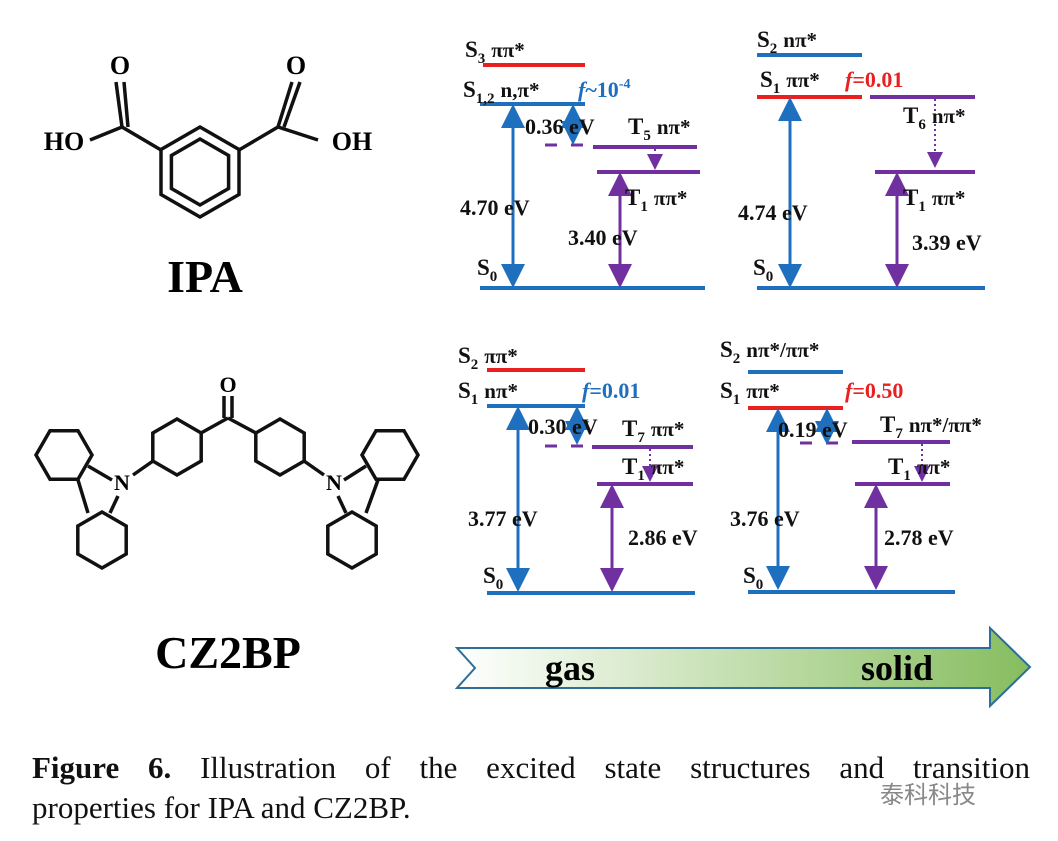 The width and height of the screenshot is (1058, 841). I want to click on energy-gap: 2.86 eV, so click(663, 537).